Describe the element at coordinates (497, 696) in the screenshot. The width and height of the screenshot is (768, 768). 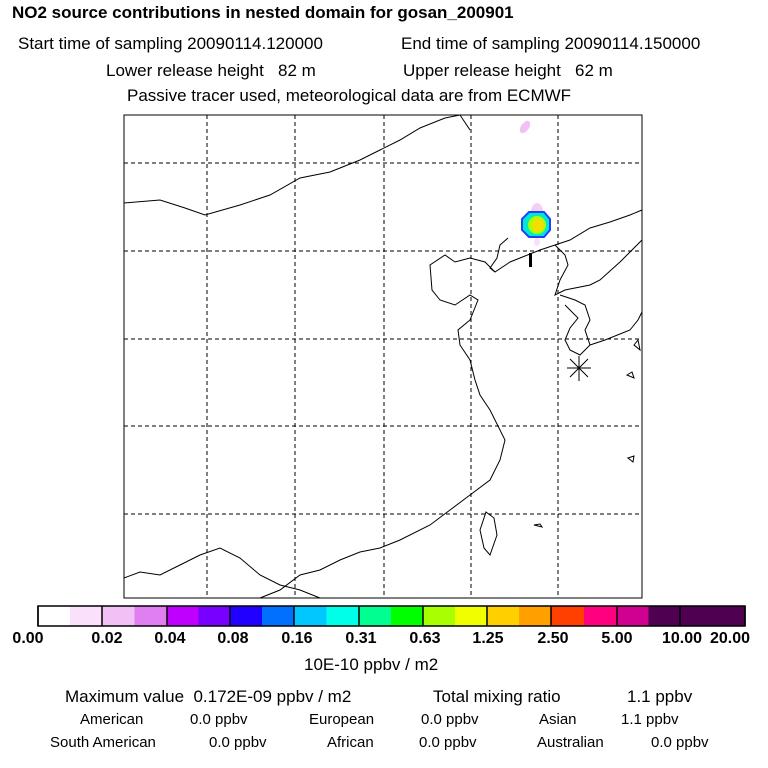
I see `total-mixing-label: Total mixing ratio` at that location.